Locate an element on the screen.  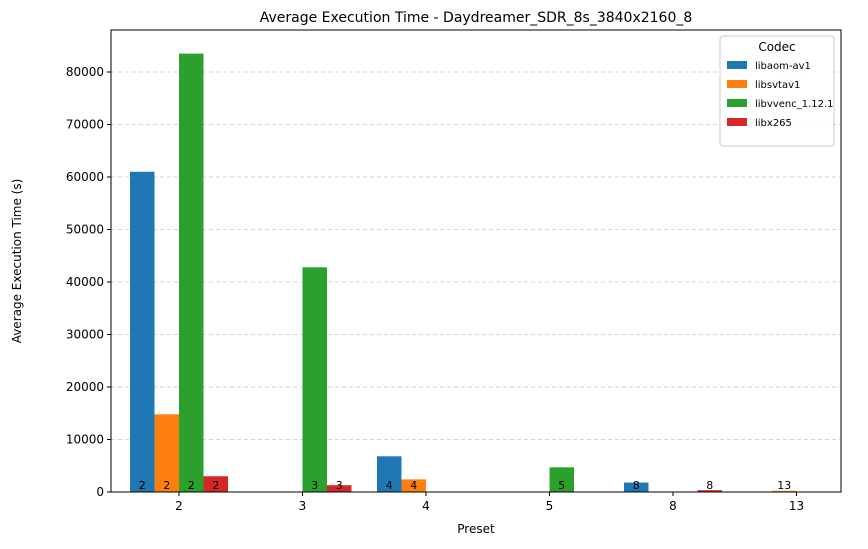
x-tick-label: 4 is located at coordinates (426, 506).